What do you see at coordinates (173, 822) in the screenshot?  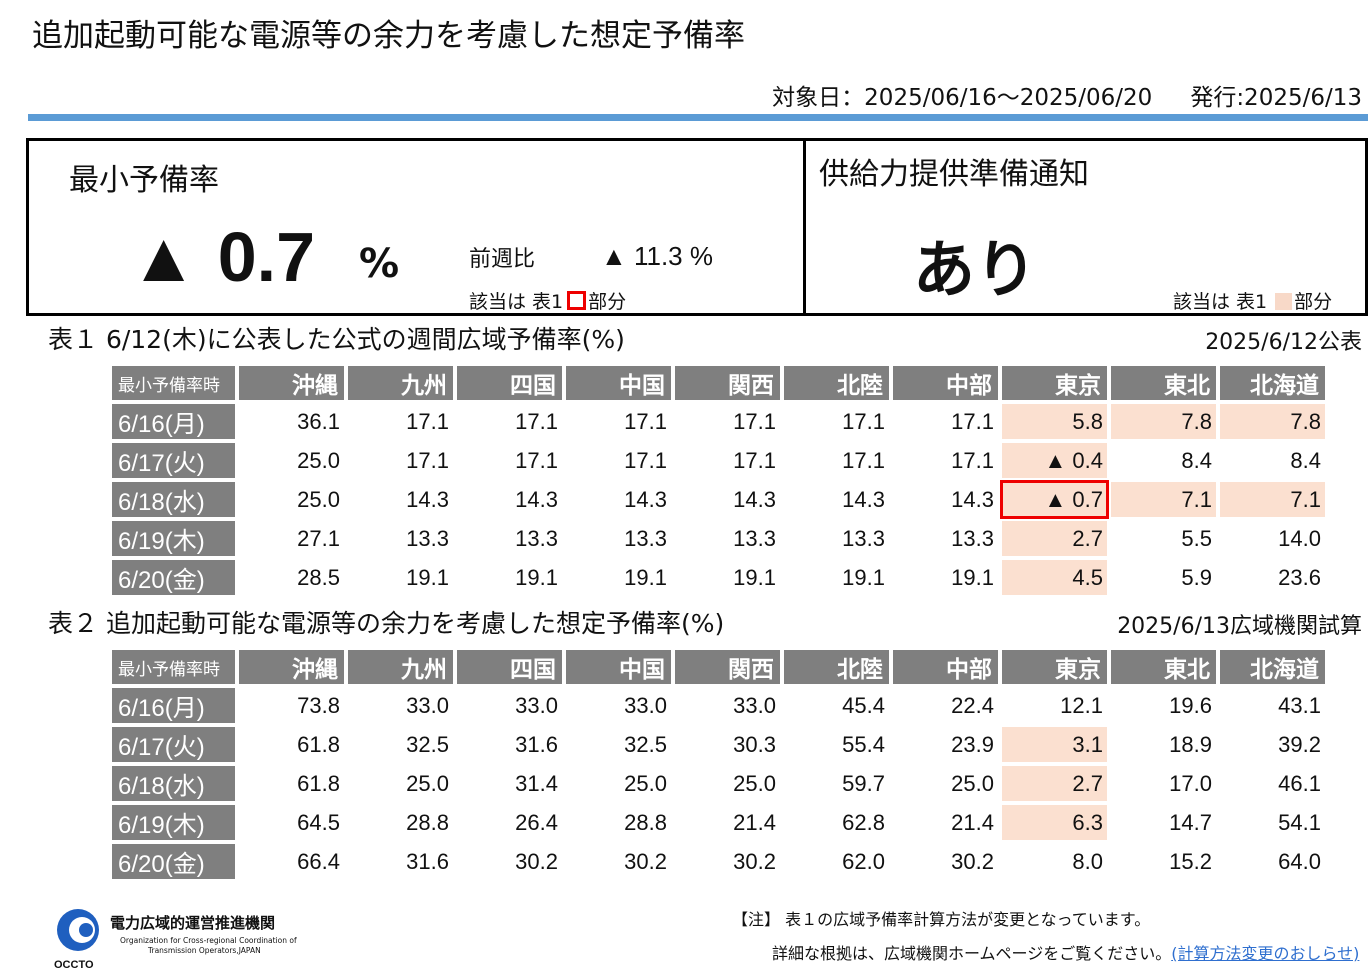 I see `row-date: 6/19(木)` at bounding box center [173, 822].